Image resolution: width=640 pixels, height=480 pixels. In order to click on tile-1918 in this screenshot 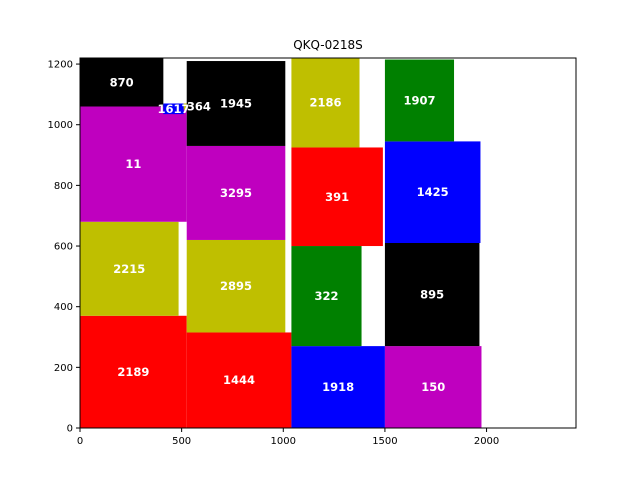, I will do `click(338, 387)`.